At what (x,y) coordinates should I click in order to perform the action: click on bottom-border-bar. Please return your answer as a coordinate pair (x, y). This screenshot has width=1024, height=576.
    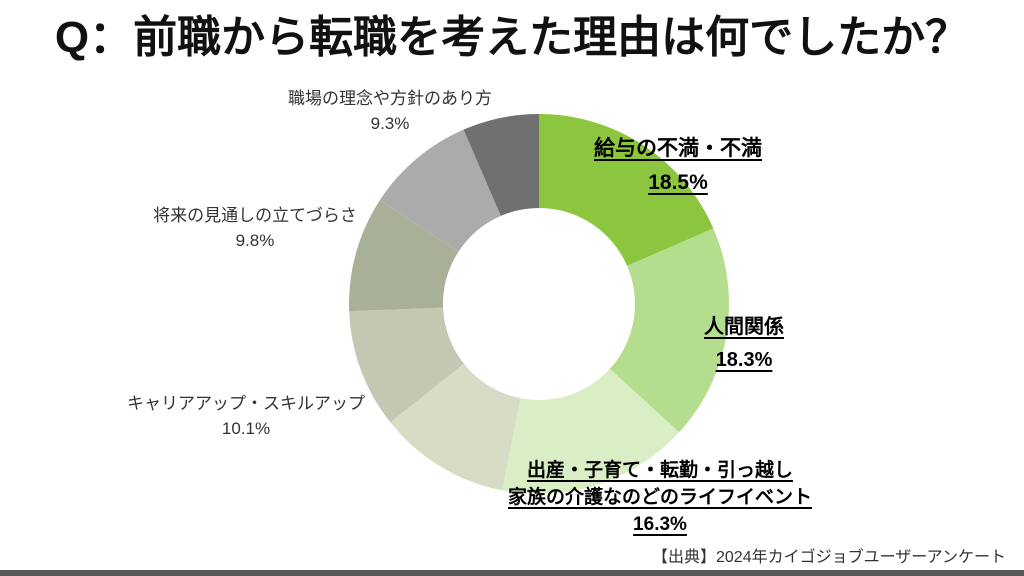
    Looking at the image, I should click on (512, 573).